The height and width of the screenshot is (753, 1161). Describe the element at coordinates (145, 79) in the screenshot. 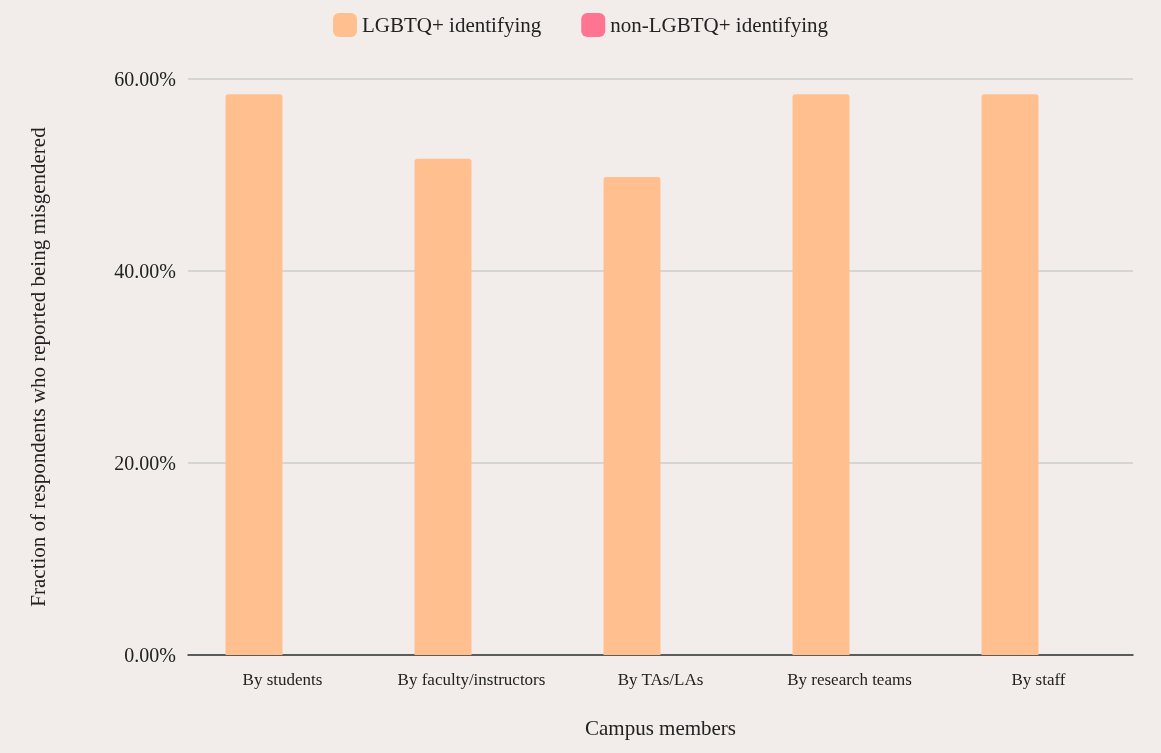

I see `y-tick-label: 60.00%` at that location.